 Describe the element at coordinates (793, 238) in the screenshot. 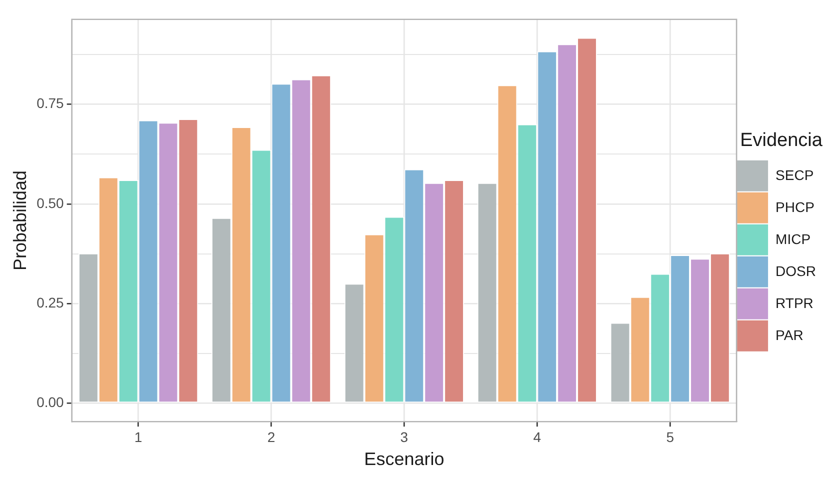

I see `legend-label: MICP` at that location.